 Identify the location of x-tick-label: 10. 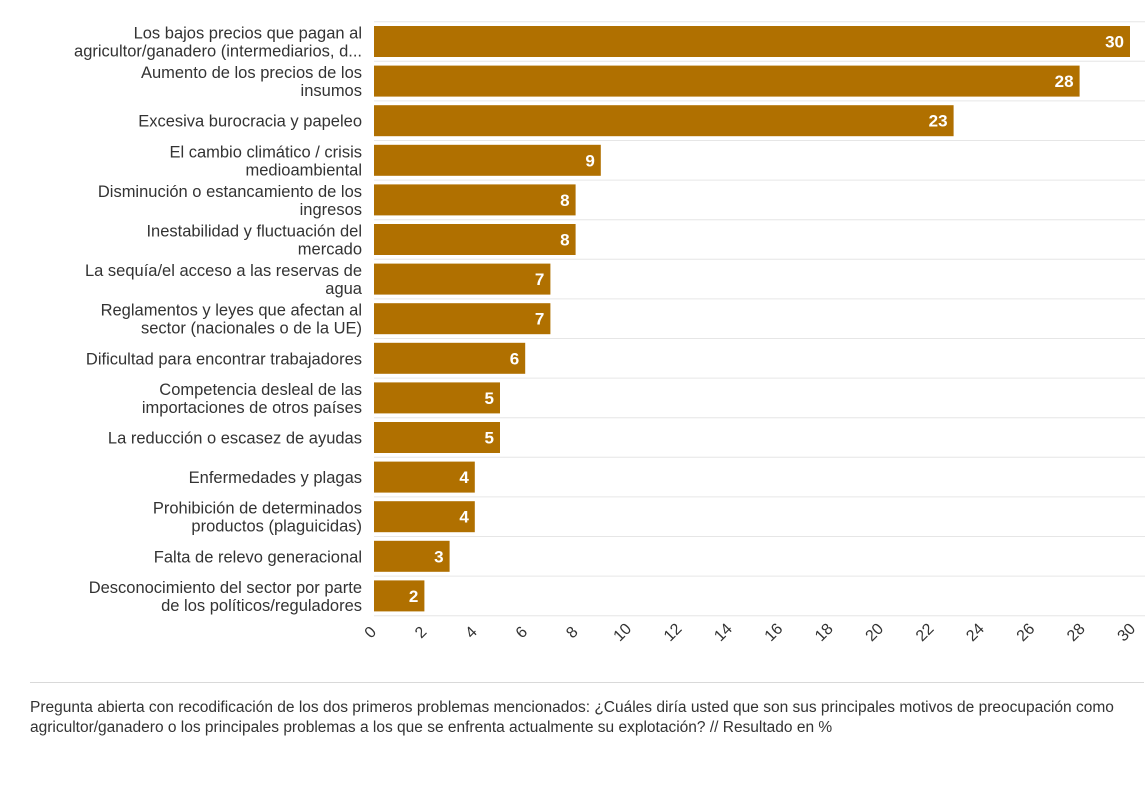
(623, 632).